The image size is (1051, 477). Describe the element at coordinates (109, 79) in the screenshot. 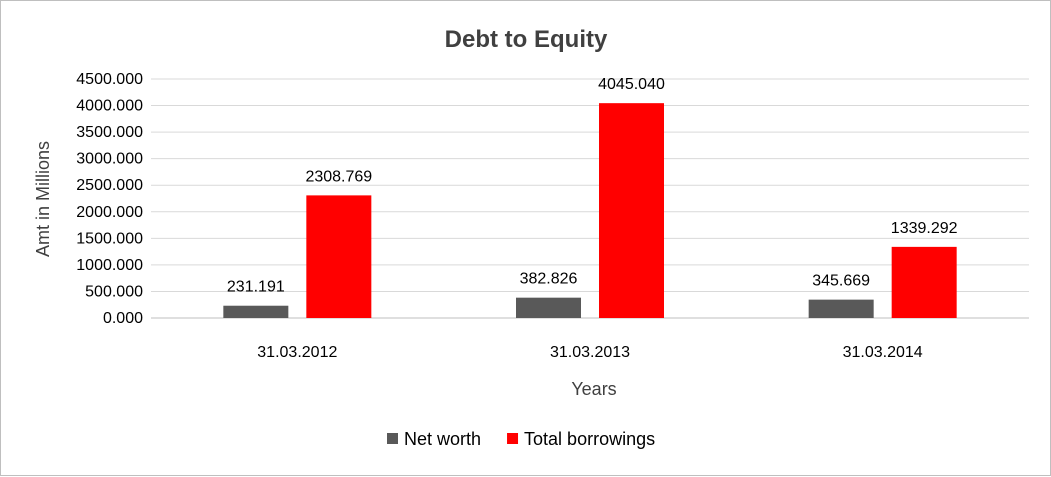

I see `y-tick-label: 4500.000` at that location.